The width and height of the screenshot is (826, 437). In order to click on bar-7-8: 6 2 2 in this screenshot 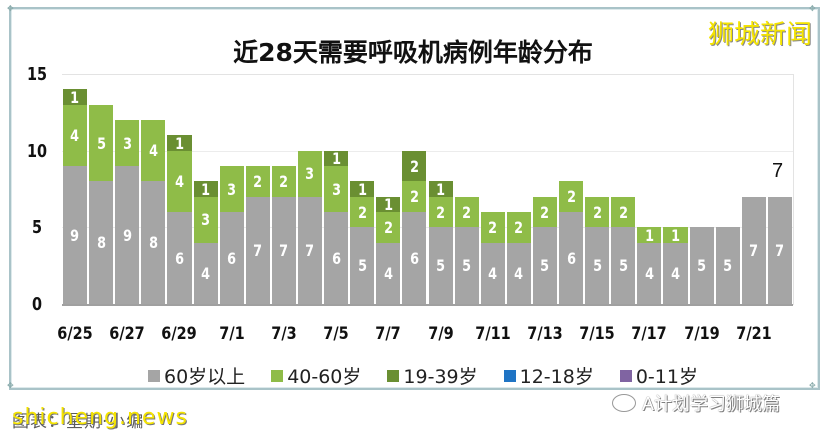, I will do `click(414, 227)`.